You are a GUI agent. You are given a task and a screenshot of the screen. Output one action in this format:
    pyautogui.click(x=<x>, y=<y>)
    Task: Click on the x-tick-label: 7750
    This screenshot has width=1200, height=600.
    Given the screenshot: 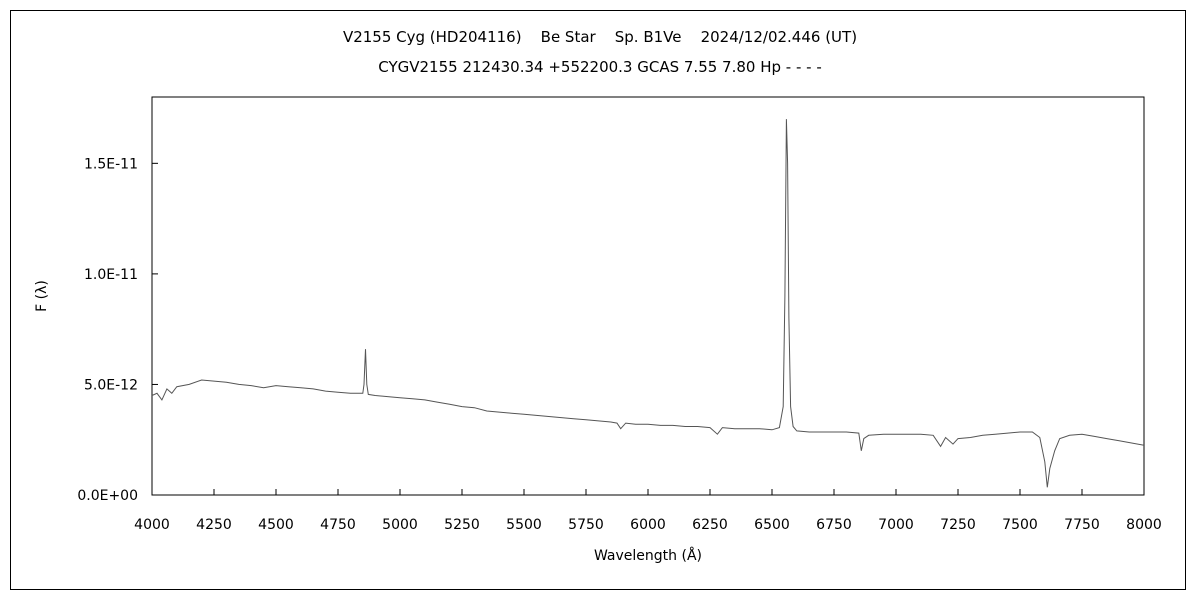 What is the action you would take?
    pyautogui.click(x=1082, y=525)
    